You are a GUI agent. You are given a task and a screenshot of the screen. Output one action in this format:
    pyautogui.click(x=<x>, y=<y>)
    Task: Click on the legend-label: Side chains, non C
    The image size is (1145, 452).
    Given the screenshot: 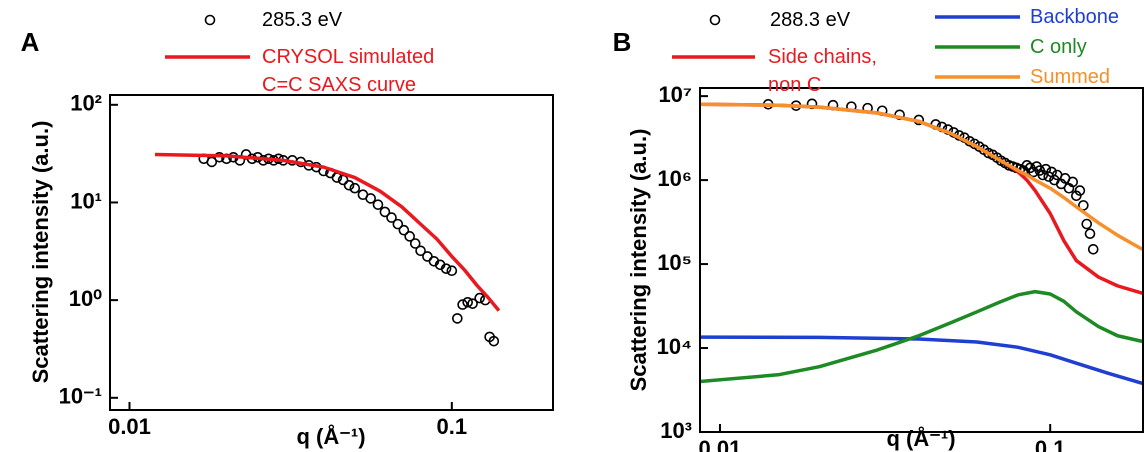 What is the action you would take?
    pyautogui.click(x=822, y=71)
    